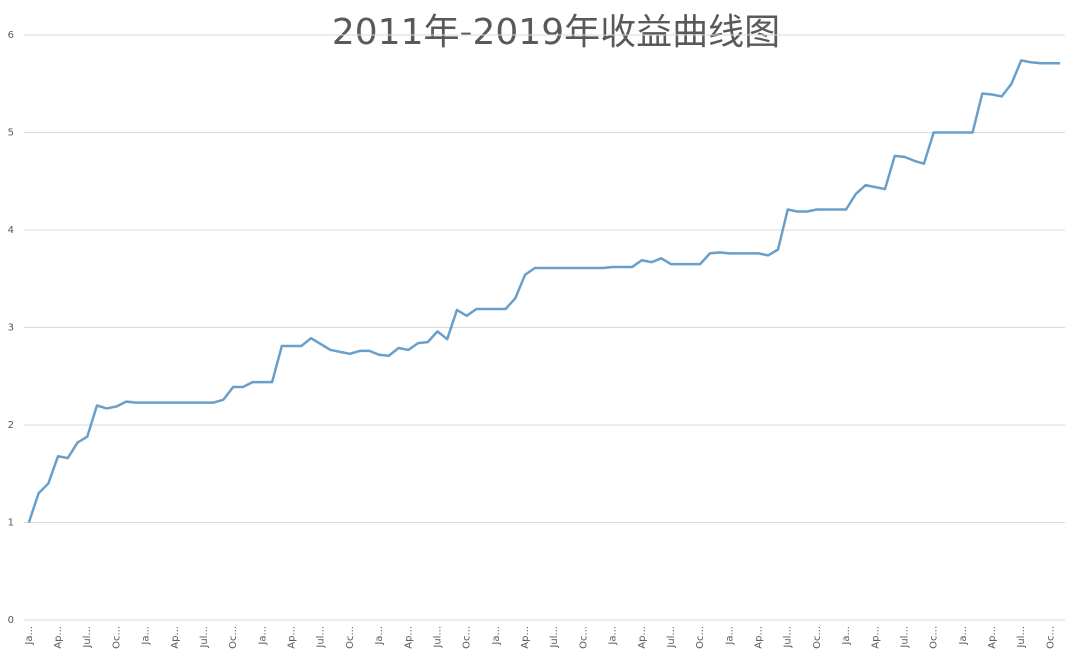 The height and width of the screenshot is (663, 1080). I want to click on y-tick-label: 6, so click(11, 35).